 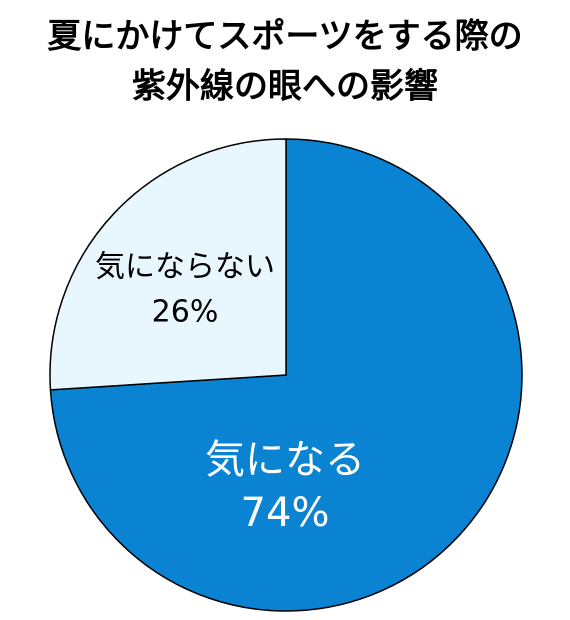 What do you see at coordinates (185, 267) in the screenshot?
I see `slice-category-label: 気にならない` at bounding box center [185, 267].